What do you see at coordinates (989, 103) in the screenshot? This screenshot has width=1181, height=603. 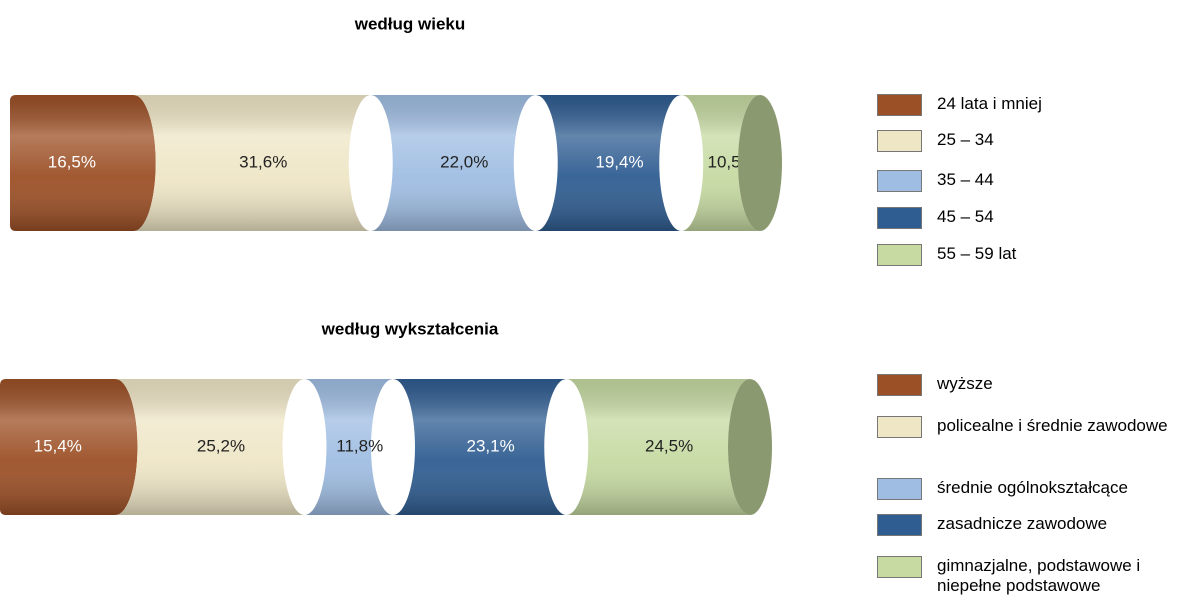 I see `legend-label: 24 lata i mniej` at bounding box center [989, 103].